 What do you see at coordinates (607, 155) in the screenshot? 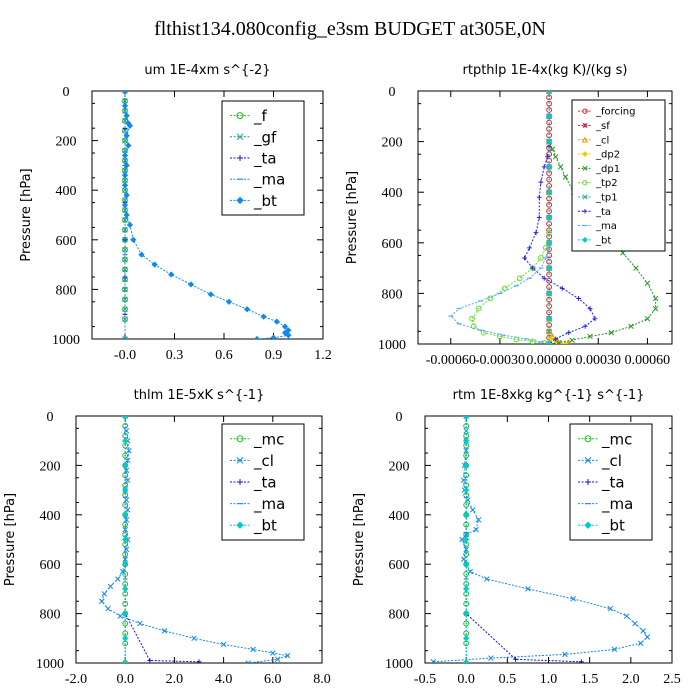
I see `legend-label: _dp2` at bounding box center [607, 155].